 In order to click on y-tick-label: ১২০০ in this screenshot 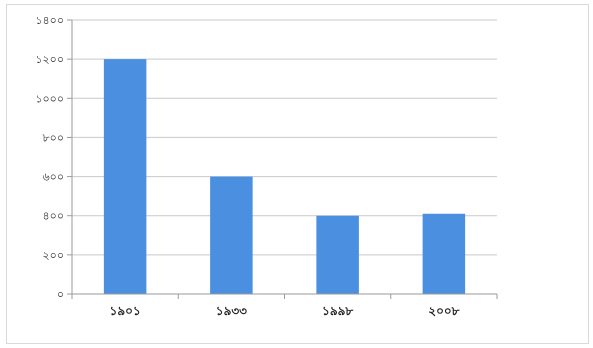, I will do `click(49, 59)`.